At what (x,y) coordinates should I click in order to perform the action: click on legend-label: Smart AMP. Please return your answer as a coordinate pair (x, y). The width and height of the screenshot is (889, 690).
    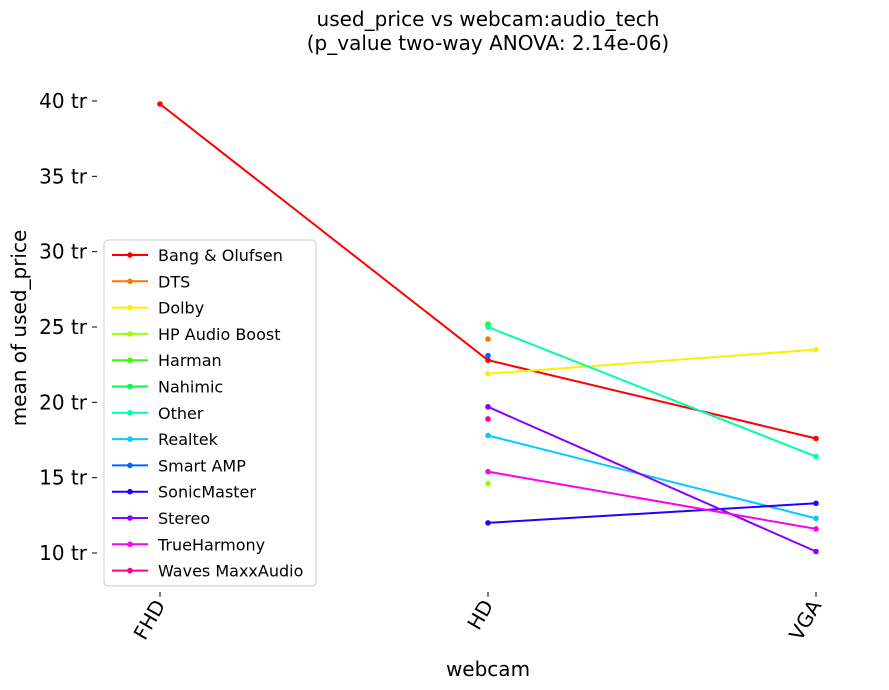
    Looking at the image, I should click on (202, 465).